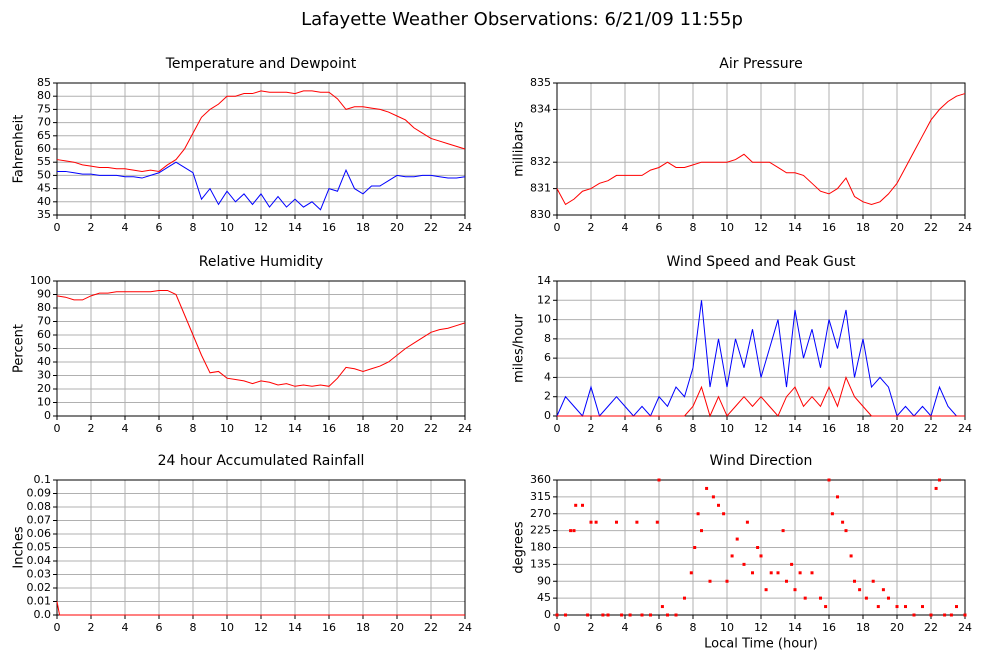 The height and width of the screenshot is (659, 999). What do you see at coordinates (363, 428) in the screenshot?
I see `x-tick-label: 18` at bounding box center [363, 428].